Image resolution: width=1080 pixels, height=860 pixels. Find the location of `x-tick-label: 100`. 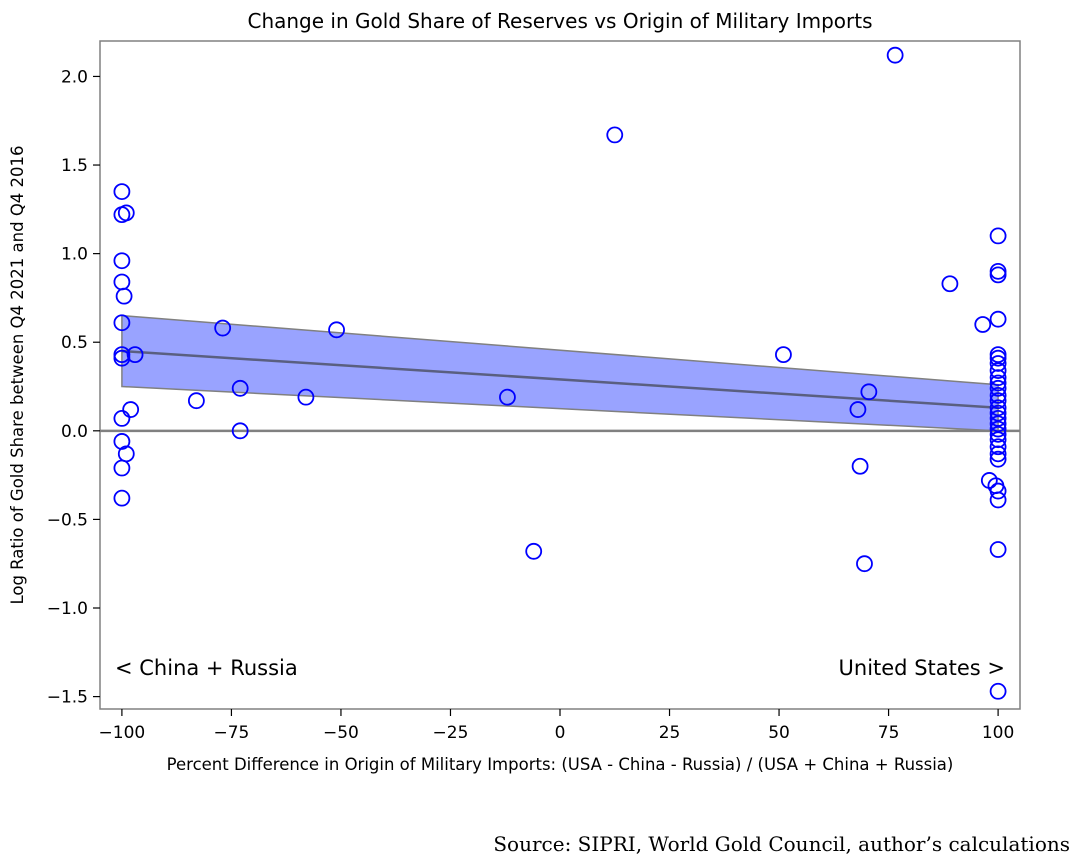

x-tick-label: 100 is located at coordinates (998, 733).